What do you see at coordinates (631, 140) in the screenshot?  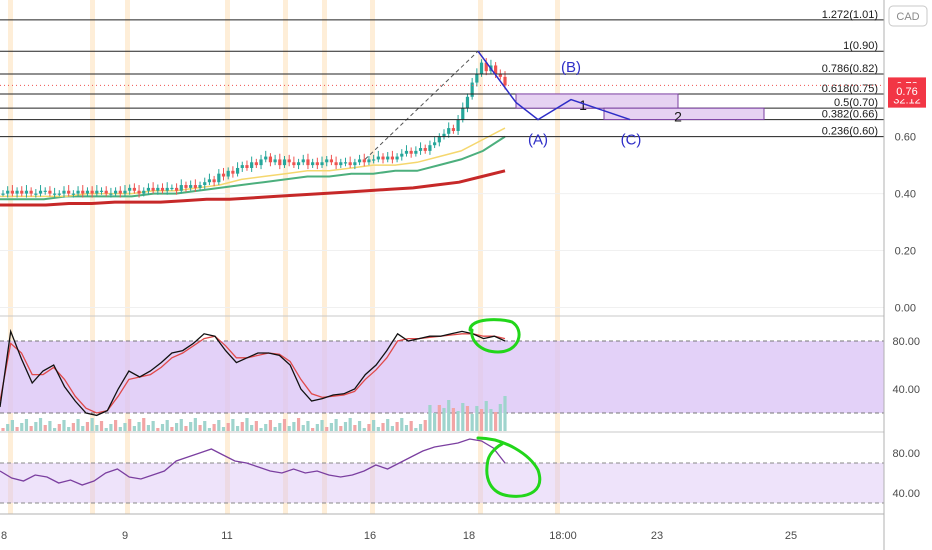 I see `wave-label-c: (C)` at bounding box center [631, 140].